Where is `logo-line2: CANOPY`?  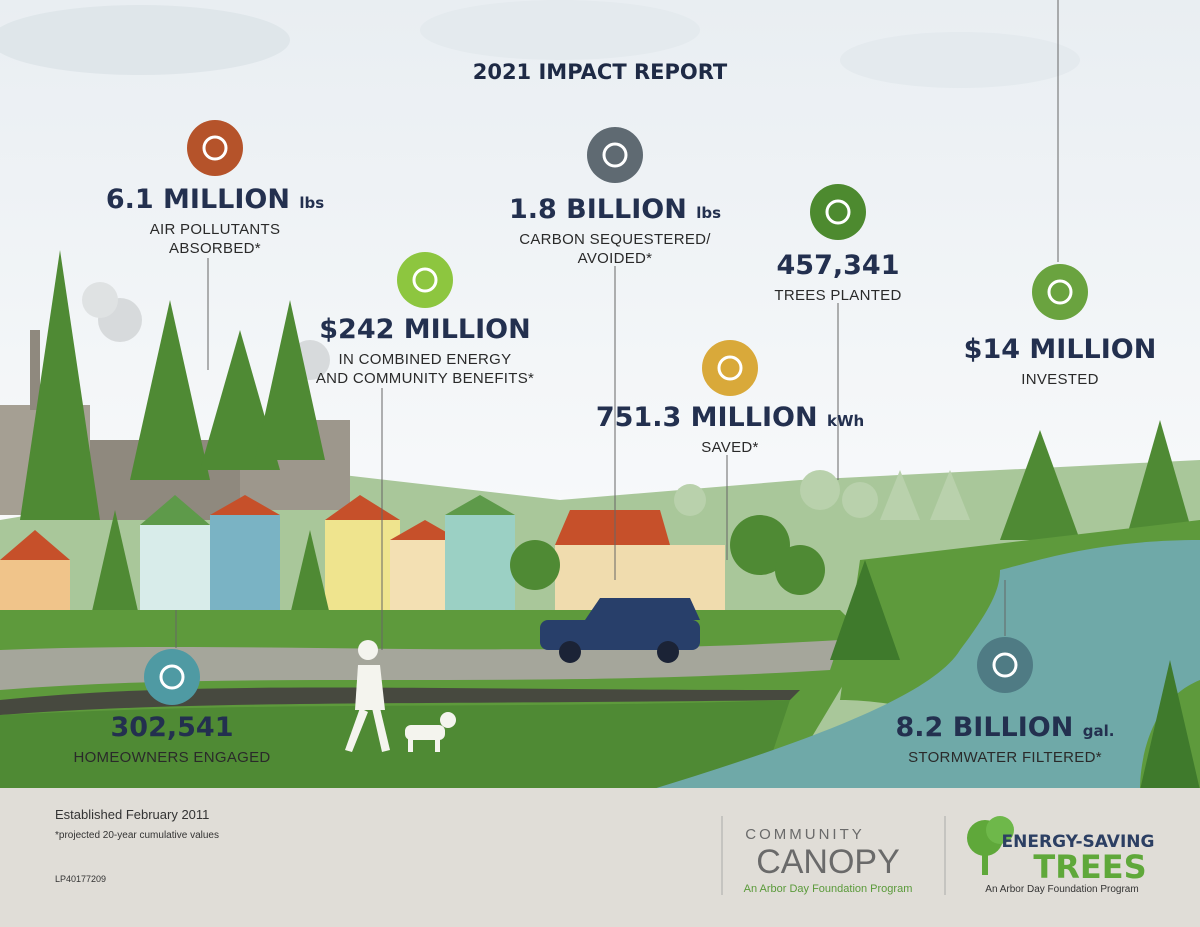
logo-line2: CANOPY is located at coordinates (828, 862).